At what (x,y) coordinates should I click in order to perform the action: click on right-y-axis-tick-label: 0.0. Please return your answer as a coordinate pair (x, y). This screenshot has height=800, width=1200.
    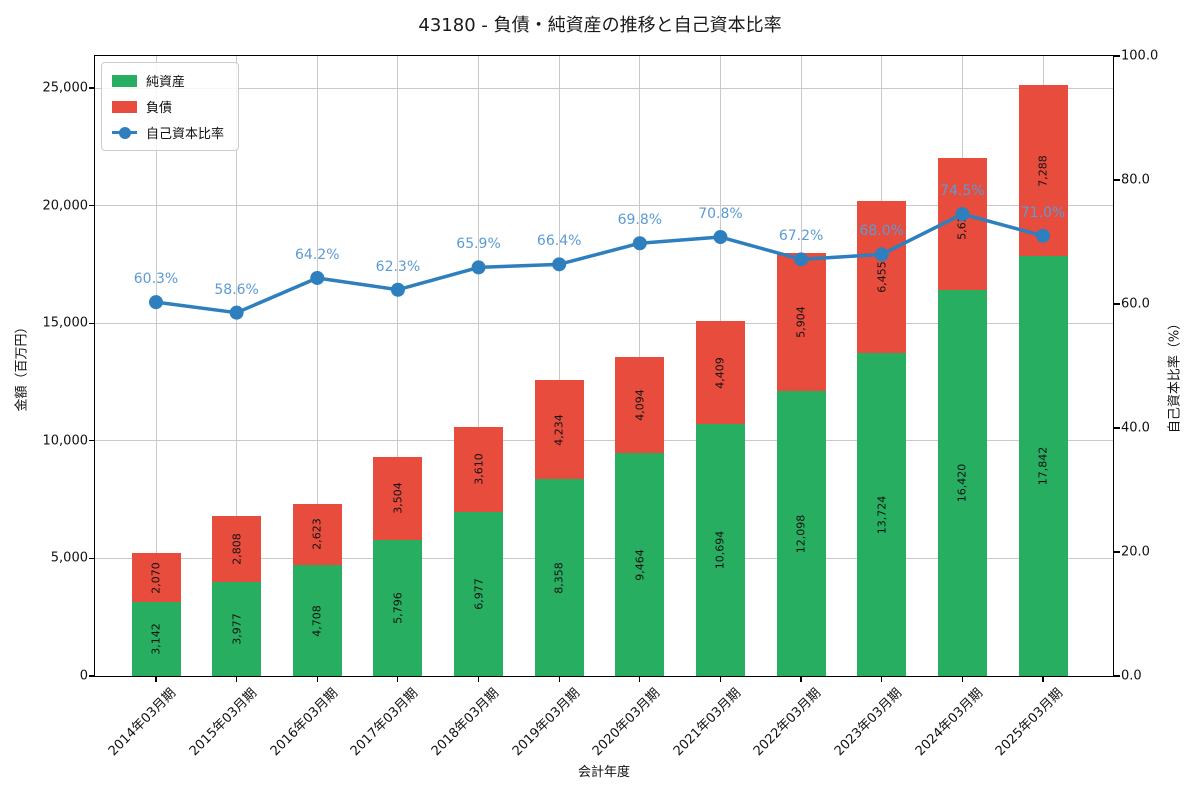
    Looking at the image, I should click on (1131, 676).